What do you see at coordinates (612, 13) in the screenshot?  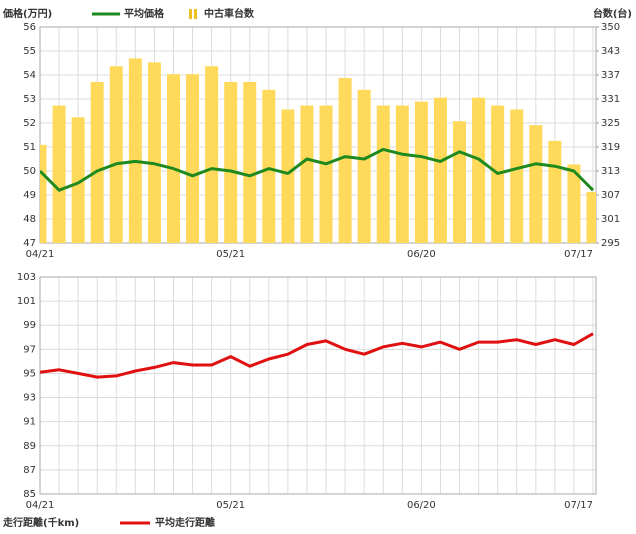 I see `y2-axis-label: 台数(台)` at bounding box center [612, 13].